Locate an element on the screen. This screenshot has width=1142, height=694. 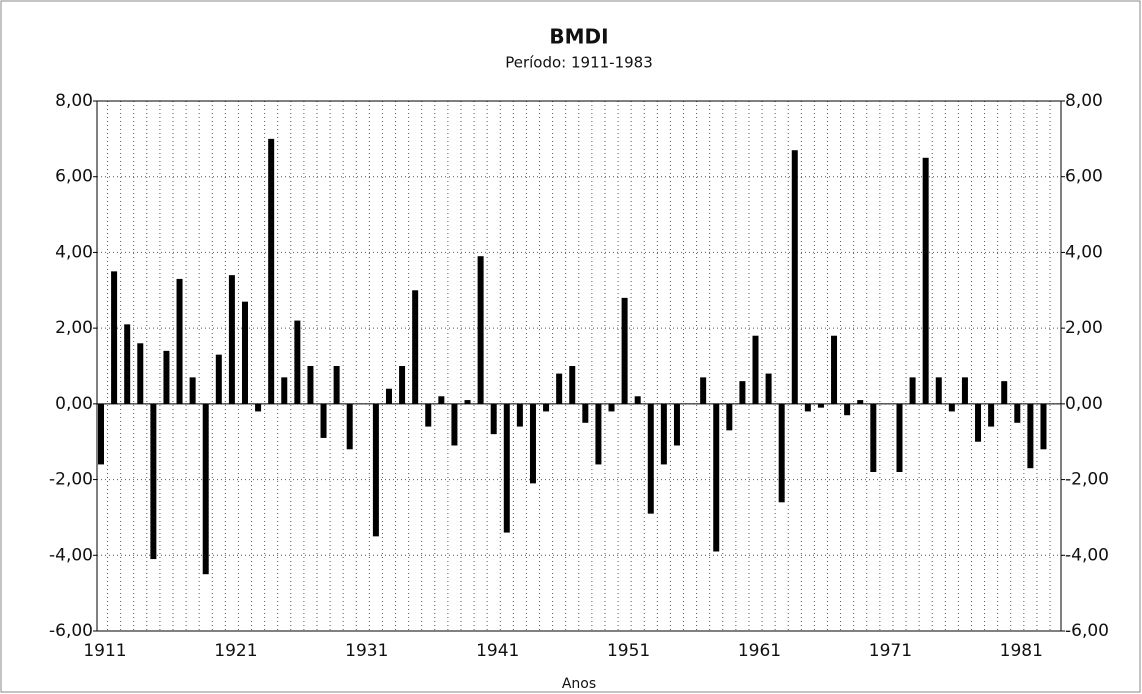
y2-tick-label: -2,00 is located at coordinates (1087, 480).